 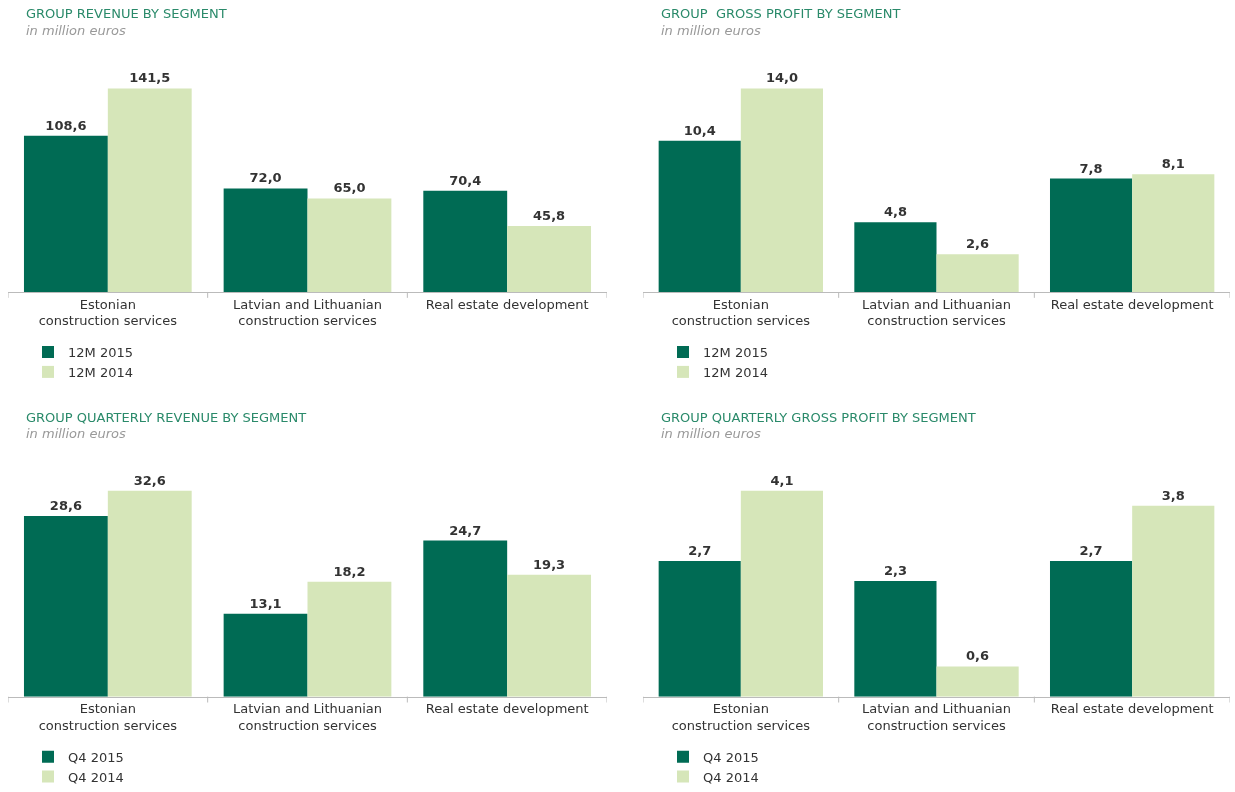 What do you see at coordinates (465, 180) in the screenshot?
I see `data-label: 70,4` at bounding box center [465, 180].